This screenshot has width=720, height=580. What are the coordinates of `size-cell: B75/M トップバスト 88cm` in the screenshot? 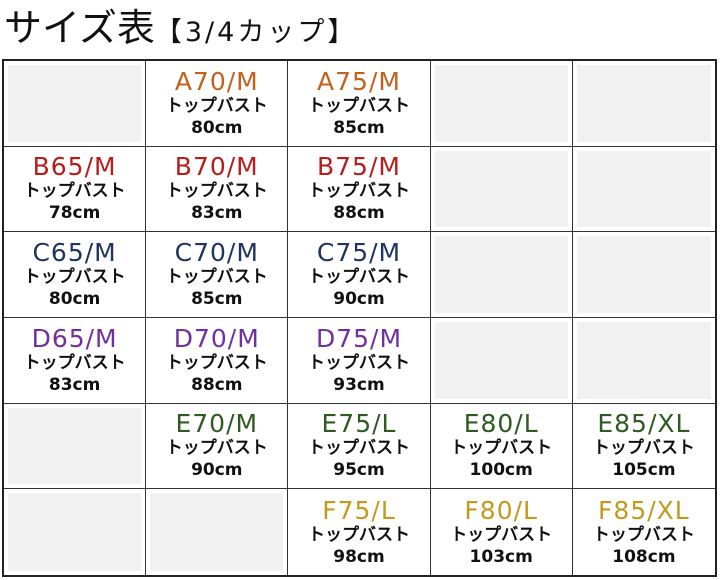 It's located at (359, 189).